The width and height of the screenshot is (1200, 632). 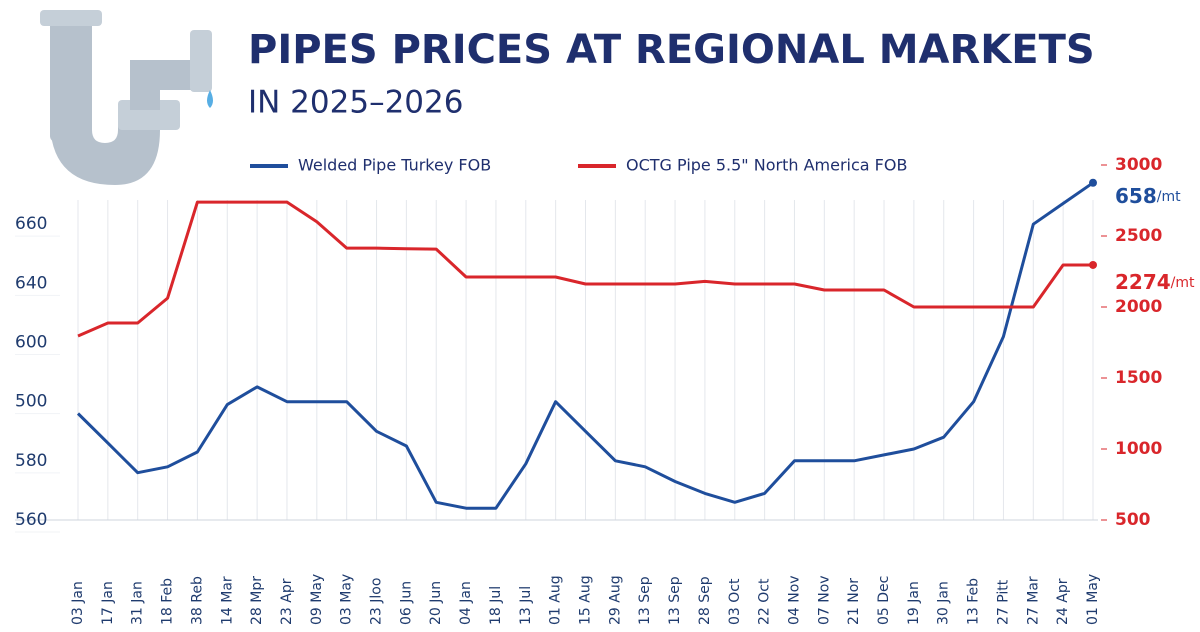 I want to click on x-tick-label: 15 Aug, so click(x=586, y=600).